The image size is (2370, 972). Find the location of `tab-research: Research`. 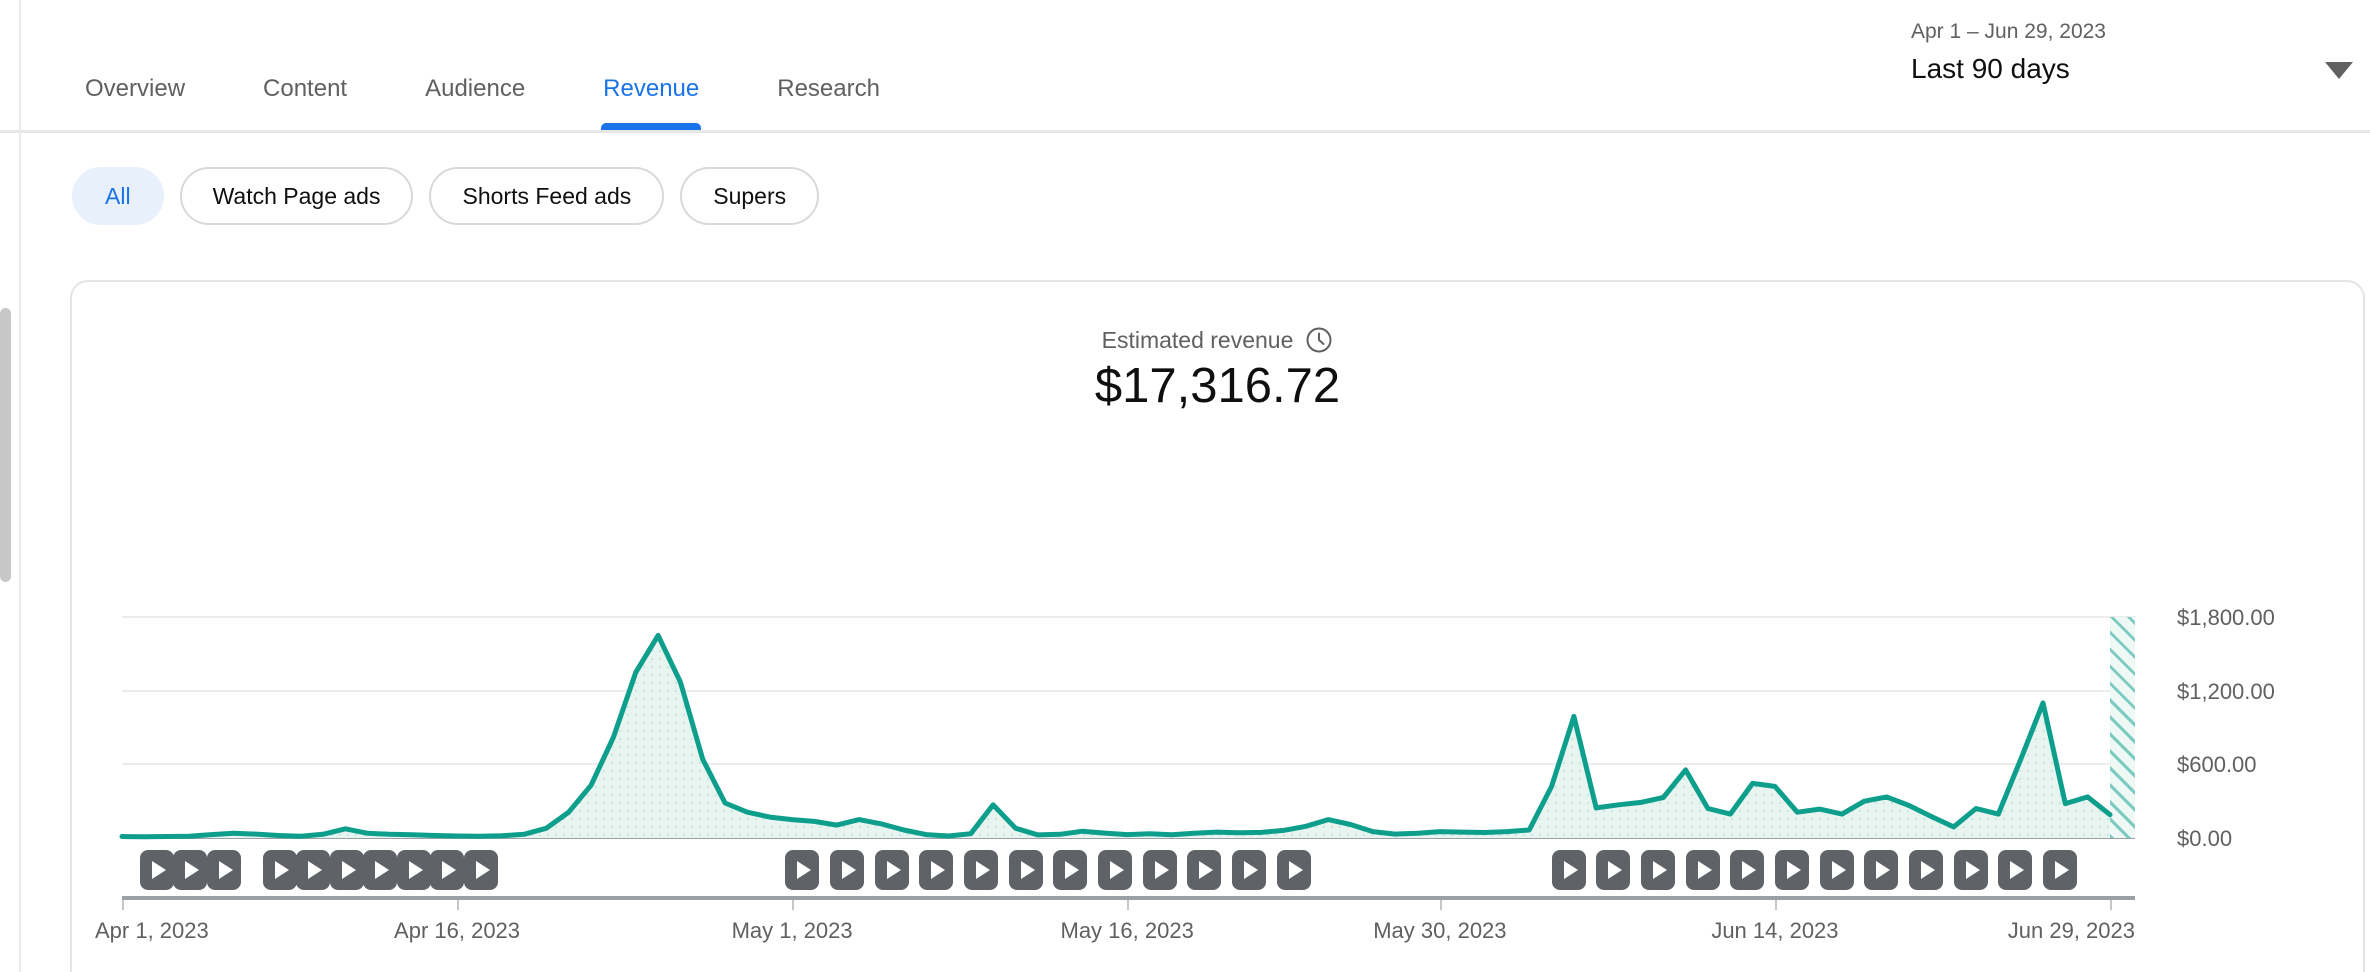

tab-research: Research is located at coordinates (828, 91).